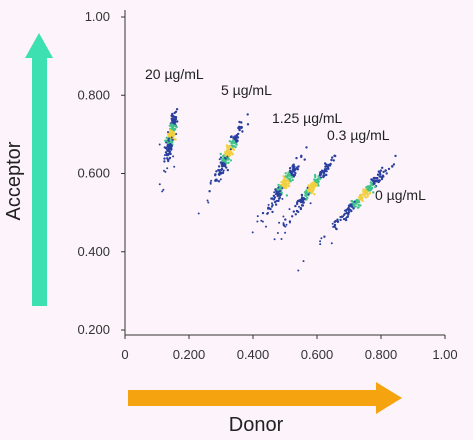 The height and width of the screenshot is (440, 473). I want to click on series-cluster, so click(305, 197).